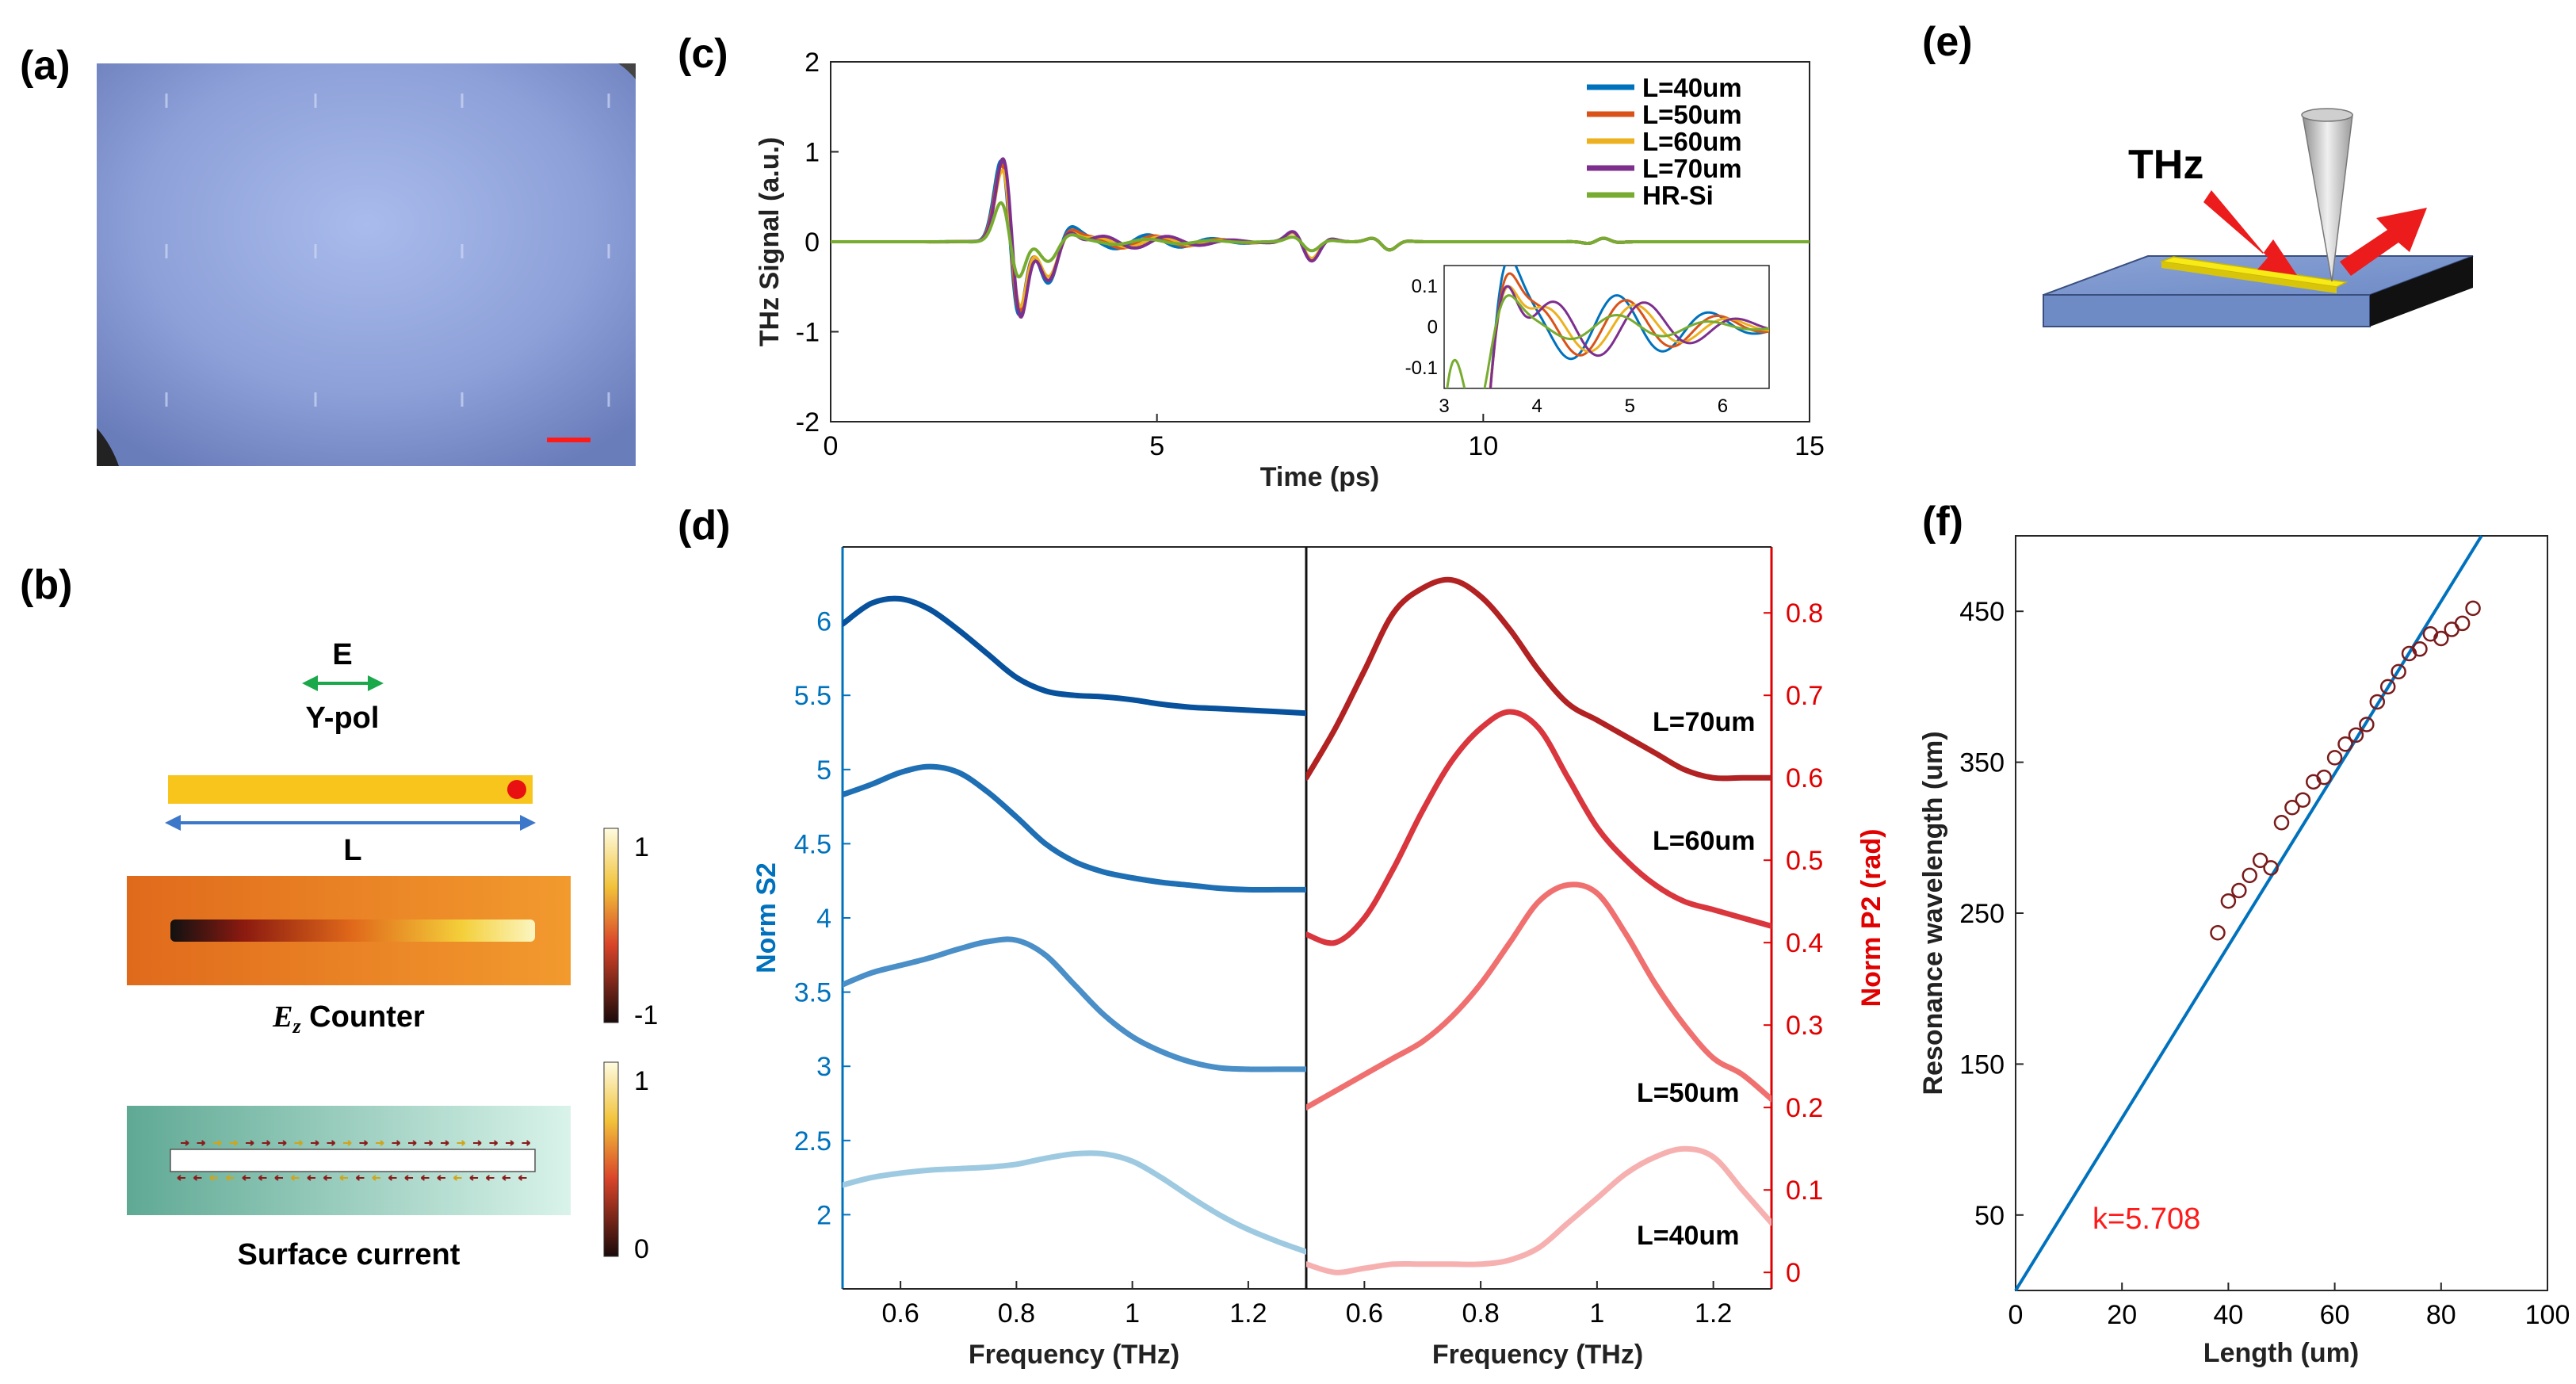  I want to click on chart-f-ytick: 350, so click(1982, 763).